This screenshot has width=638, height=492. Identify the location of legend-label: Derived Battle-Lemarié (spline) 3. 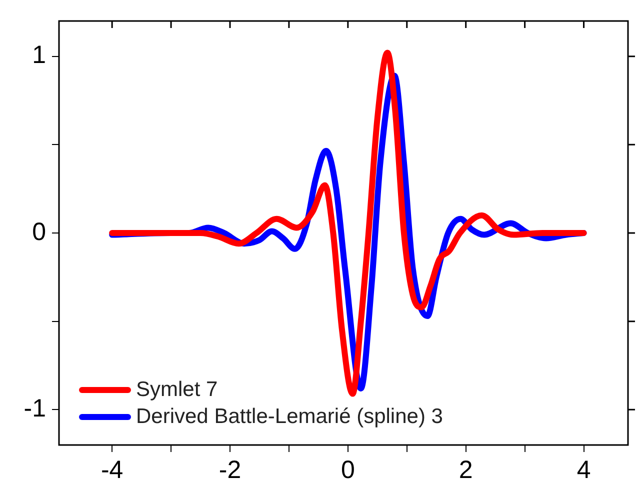
(289, 416).